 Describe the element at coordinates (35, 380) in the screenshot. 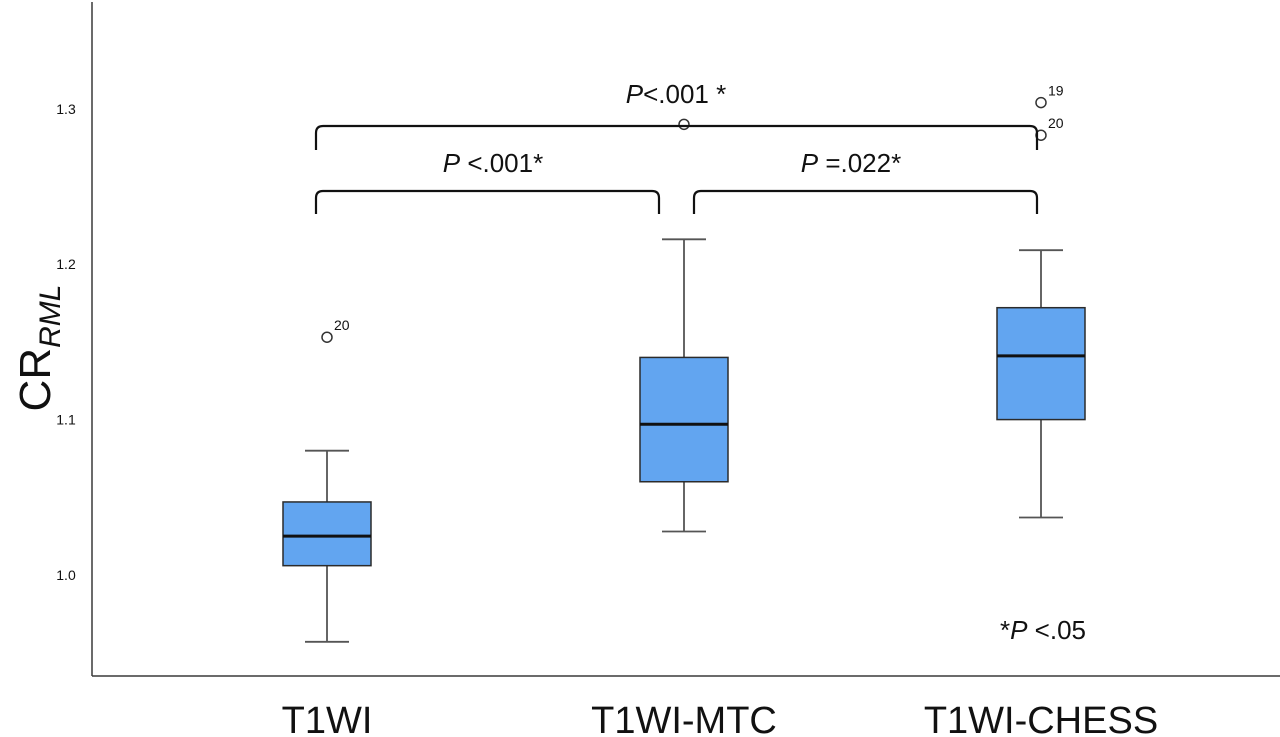

I see `y-axis-title-main: CR` at that location.